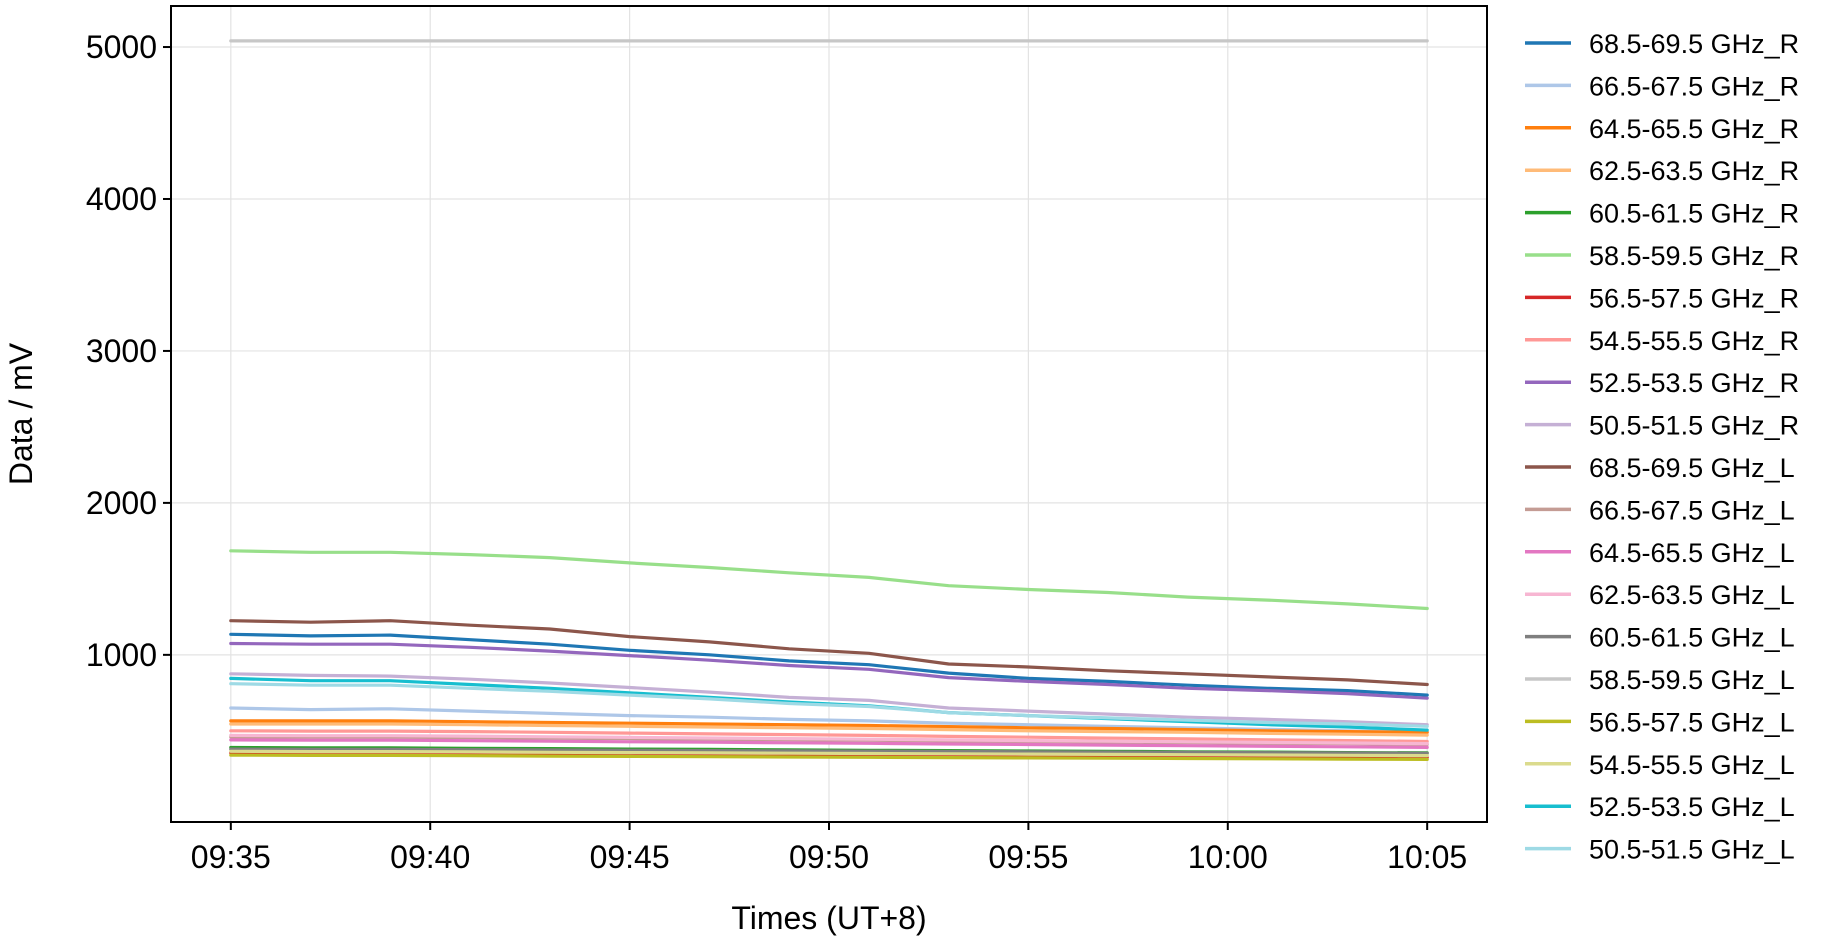 The height and width of the screenshot is (941, 1847). What do you see at coordinates (1692, 595) in the screenshot?
I see `legend-label: 62.5-63.5 GHz_L` at bounding box center [1692, 595].